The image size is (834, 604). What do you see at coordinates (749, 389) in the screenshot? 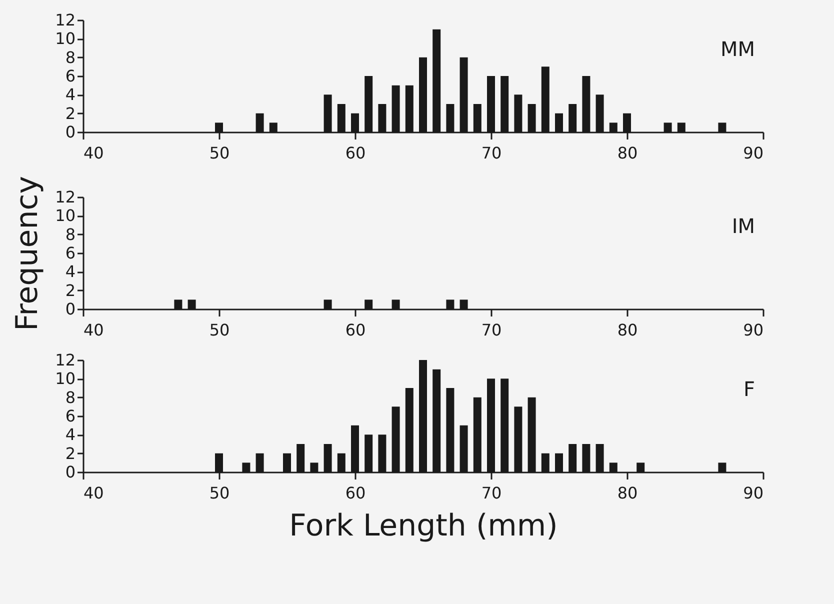
I see `annotation: F` at bounding box center [749, 389].